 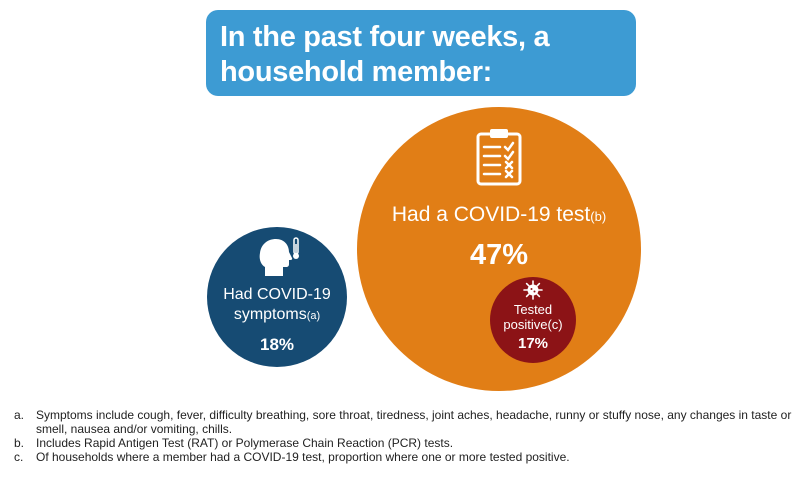 I want to click on had-test-label-text: Had a COVID-19 test, so click(x=491, y=214).